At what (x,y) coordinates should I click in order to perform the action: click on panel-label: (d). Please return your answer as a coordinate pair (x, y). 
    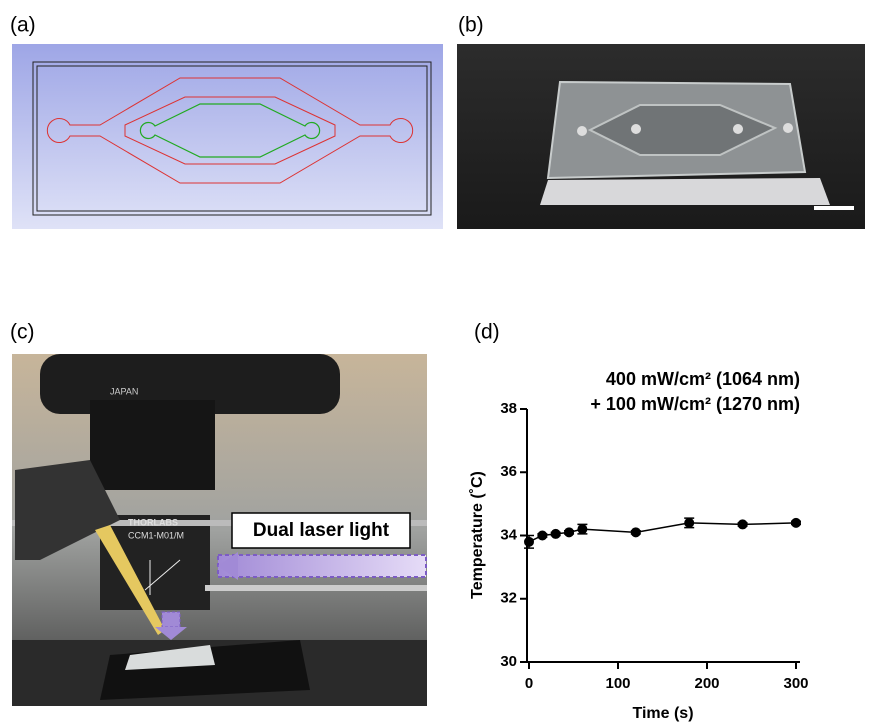
    Looking at the image, I should click on (487, 332).